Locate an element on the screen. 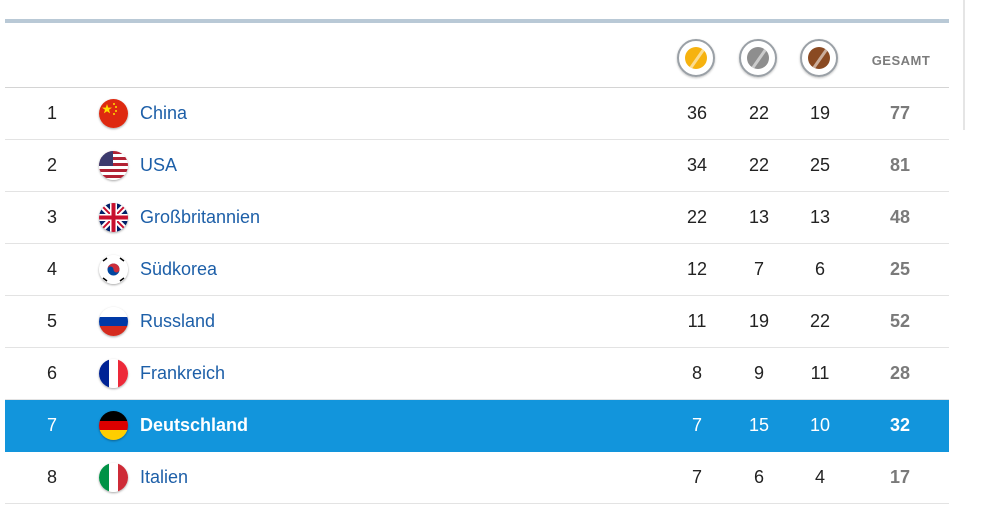 Image resolution: width=999 pixels, height=509 pixels. total-count: 52 is located at coordinates (900, 321).